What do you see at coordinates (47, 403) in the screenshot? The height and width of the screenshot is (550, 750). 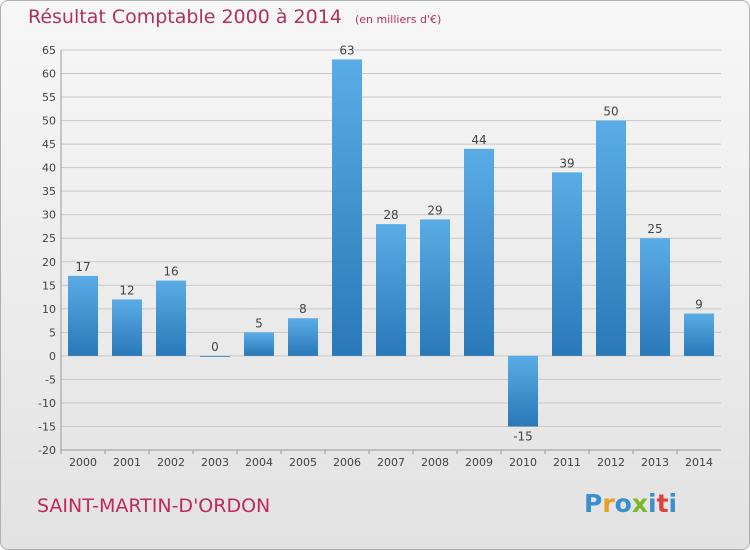 I see `y-tick-label: -10` at bounding box center [47, 403].